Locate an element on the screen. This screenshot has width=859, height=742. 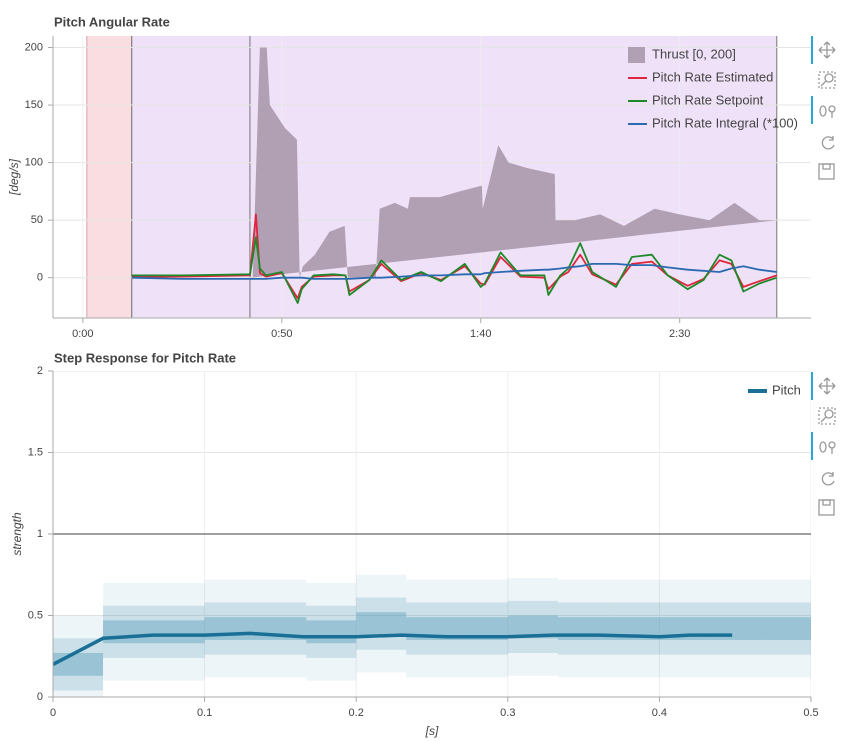
x-tick-label: 0.2 is located at coordinates (356, 713).